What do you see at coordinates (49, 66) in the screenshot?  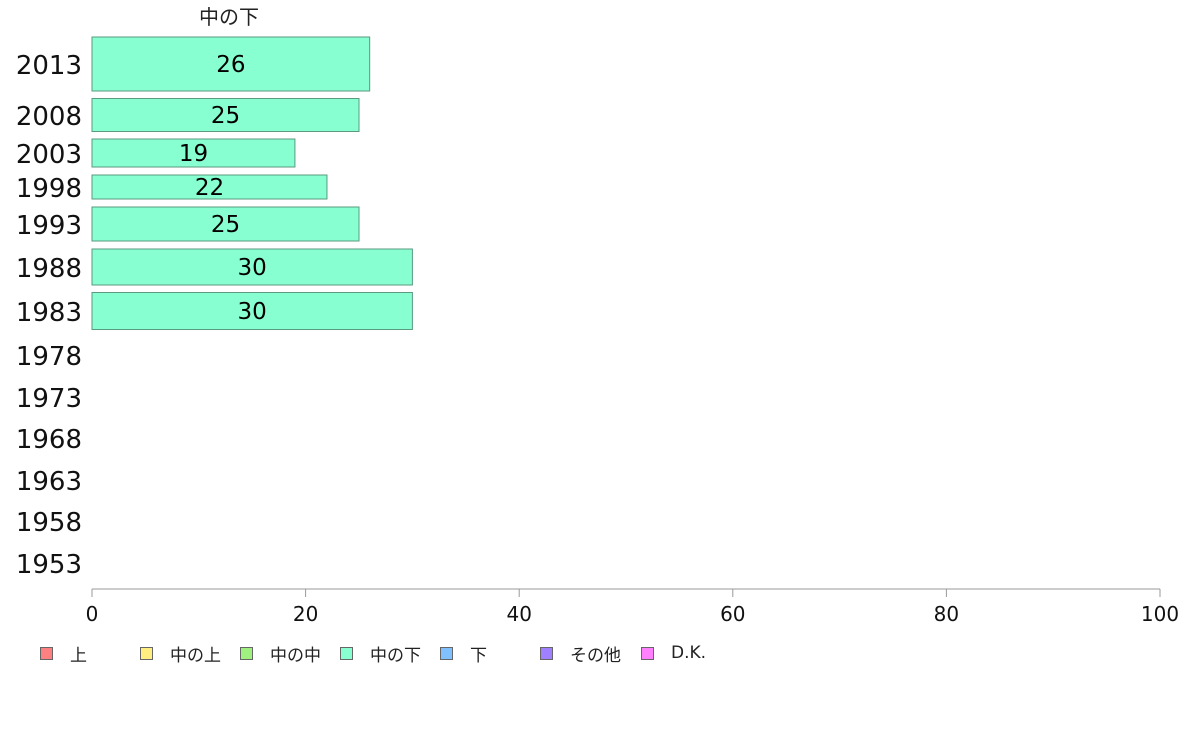 I see `y-tick-label: 2013` at bounding box center [49, 66].